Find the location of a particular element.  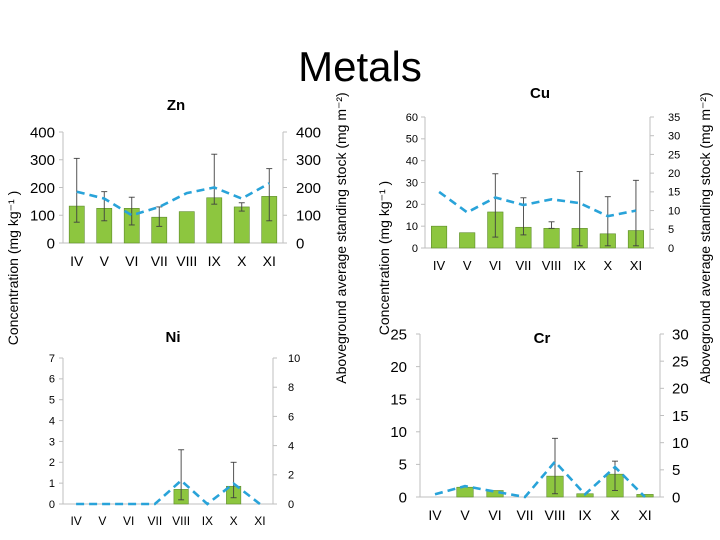

left-tick-label: 30 is located at coordinates (412, 183).